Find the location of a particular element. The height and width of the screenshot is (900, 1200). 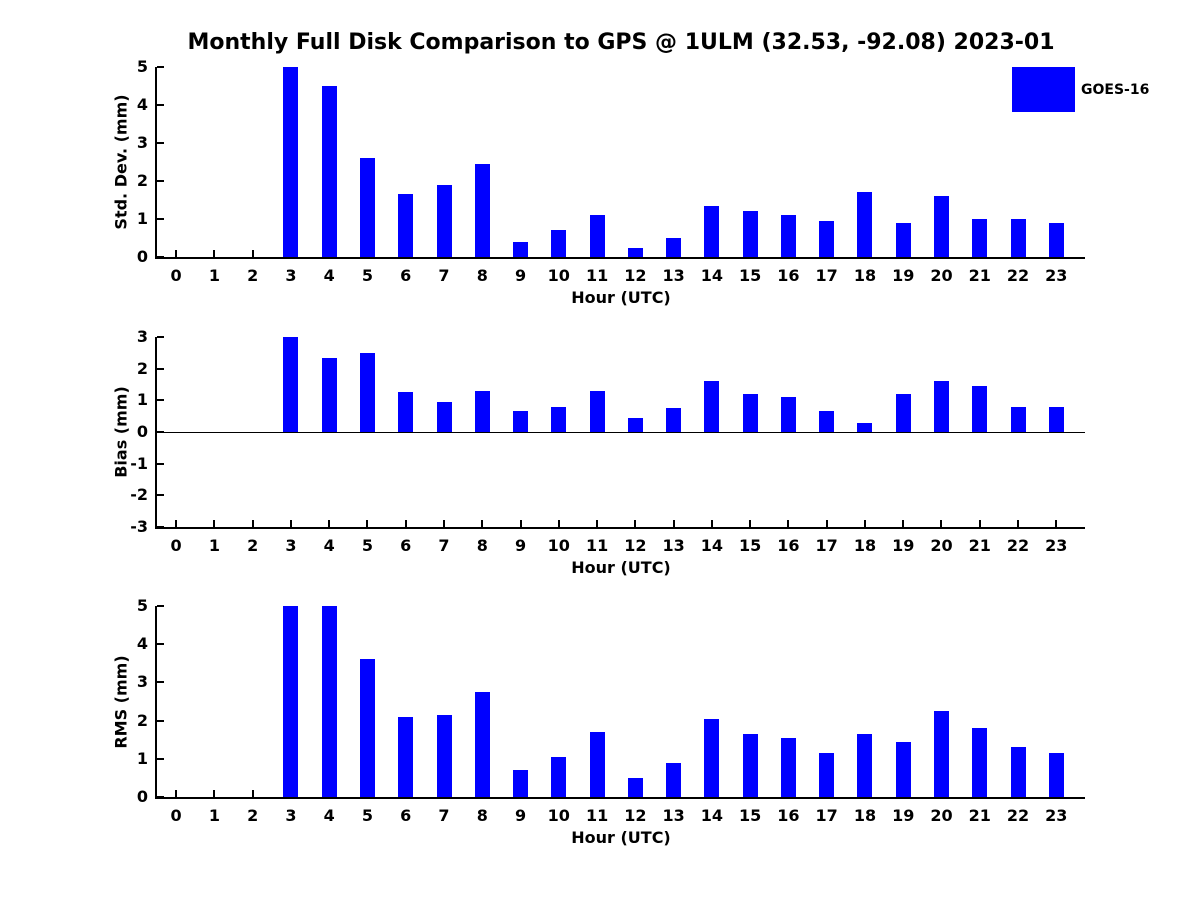

x-tick-label: 6 is located at coordinates (406, 545).